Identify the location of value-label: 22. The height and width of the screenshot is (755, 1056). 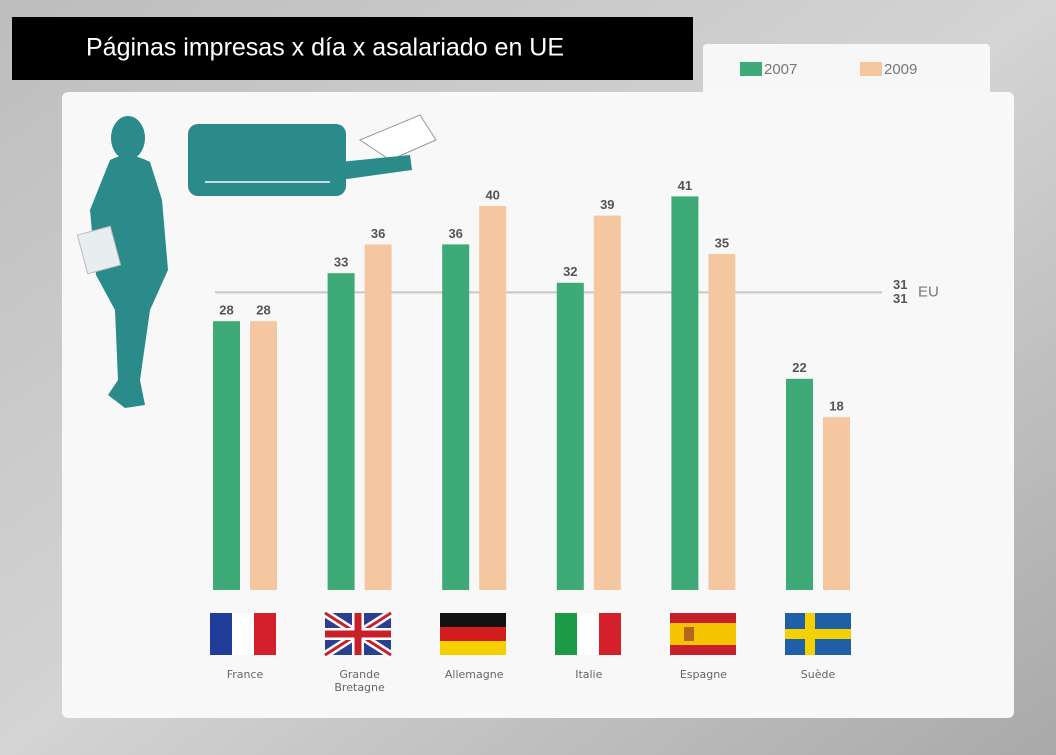
(799, 367).